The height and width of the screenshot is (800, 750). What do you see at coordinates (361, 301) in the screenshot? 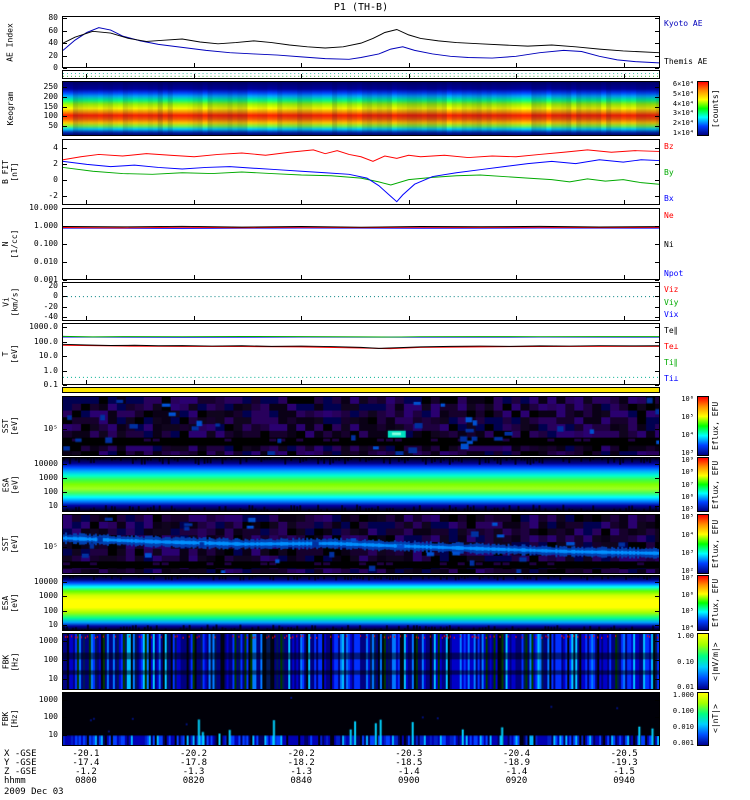
I see `panel-velocity` at bounding box center [361, 301].